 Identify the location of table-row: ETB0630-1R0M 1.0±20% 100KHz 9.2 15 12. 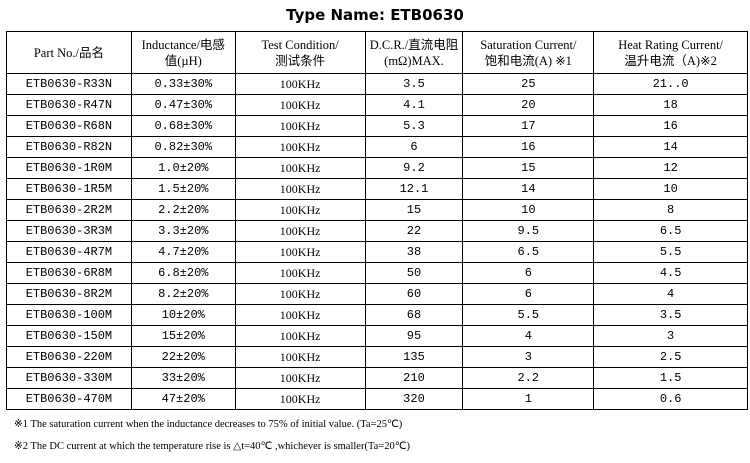
(377, 168).